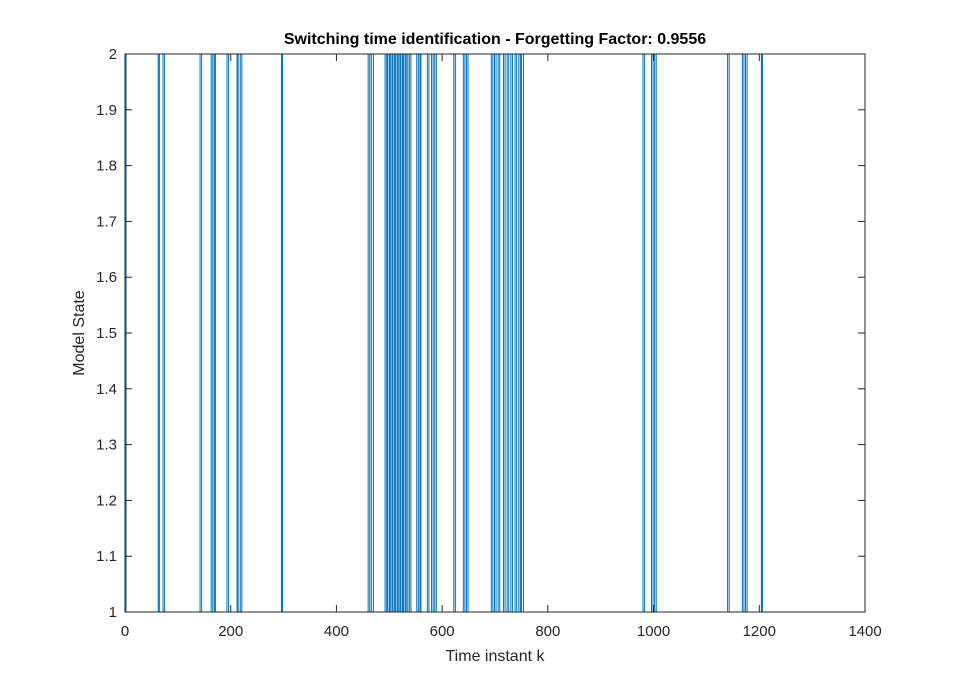  I want to click on y-tick-label: 1, so click(113, 612).